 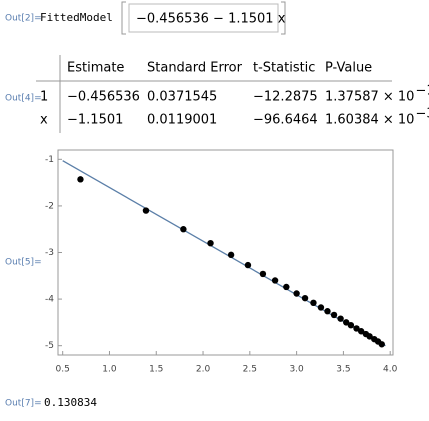 What do you see at coordinates (95, 68) in the screenshot?
I see `column-header: Estimate` at bounding box center [95, 68].